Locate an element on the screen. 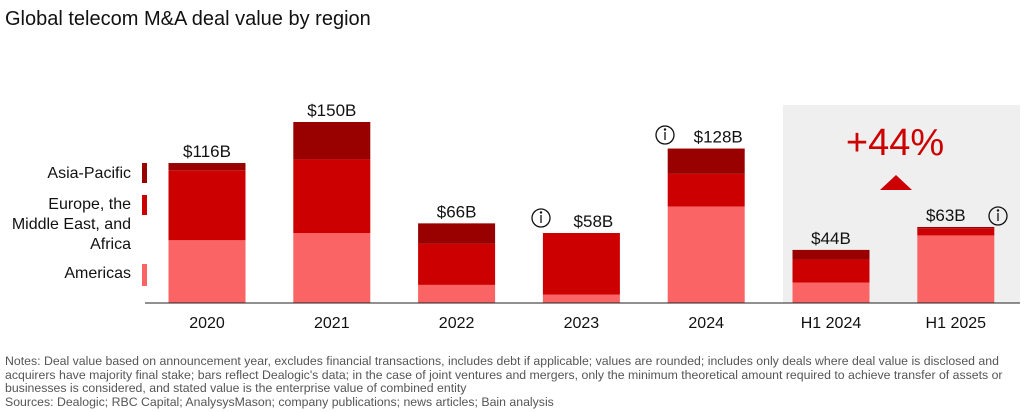 The width and height of the screenshot is (1029, 412). x-tick-label: 2021 is located at coordinates (332, 323).